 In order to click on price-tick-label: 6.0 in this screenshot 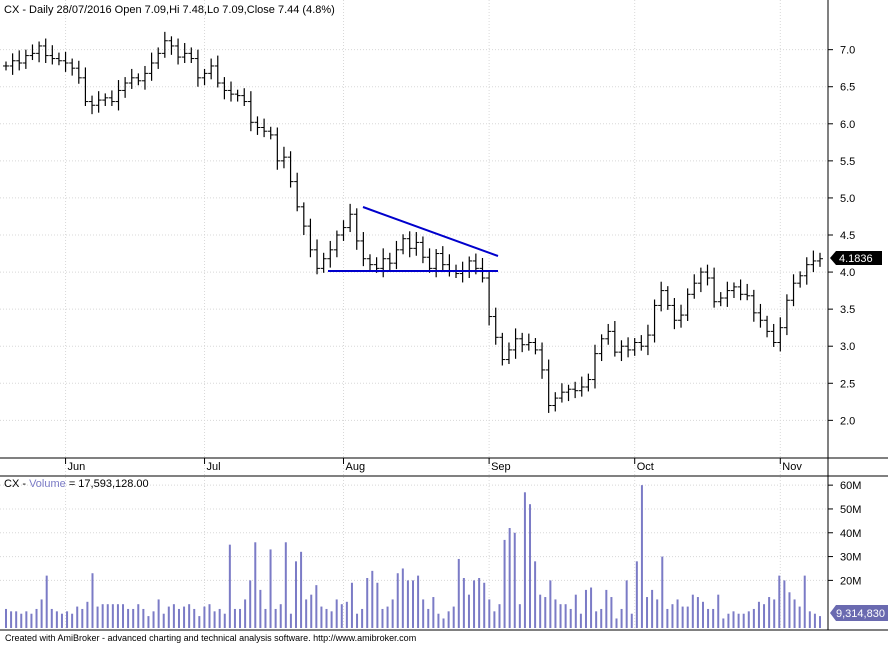, I will do `click(847, 125)`.